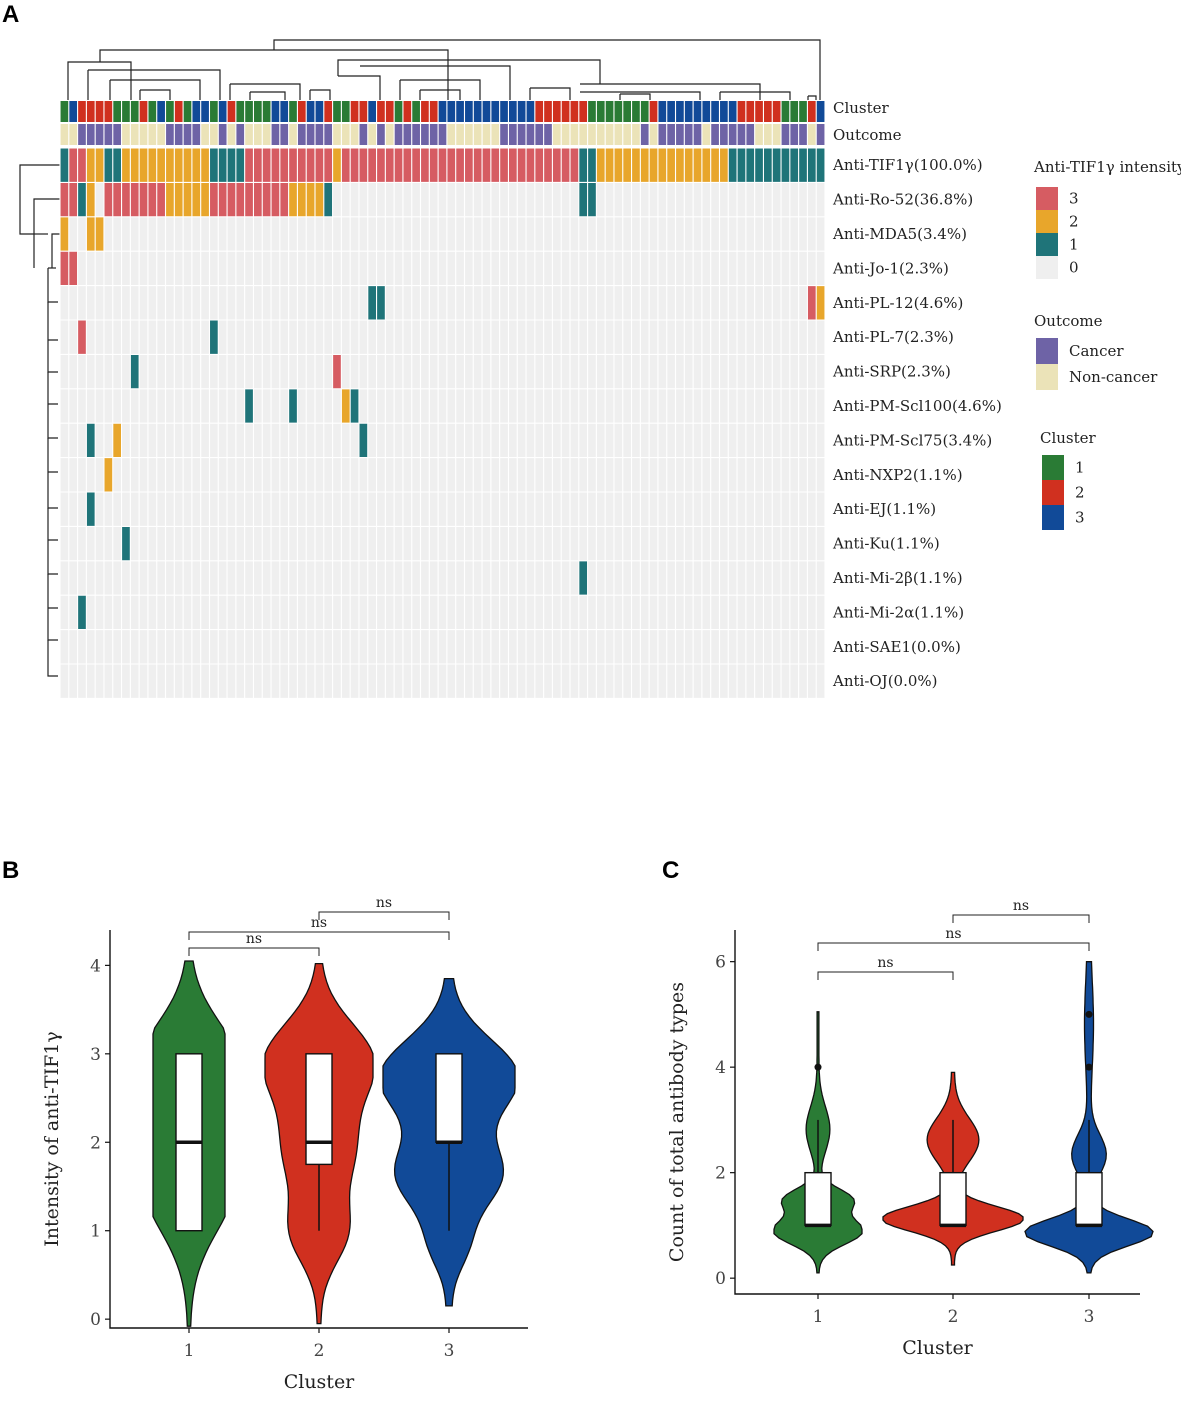 This screenshot has height=1407, width=1181. What do you see at coordinates (95, 1055) in the screenshot?
I see `y-tick-label: 3` at bounding box center [95, 1055].